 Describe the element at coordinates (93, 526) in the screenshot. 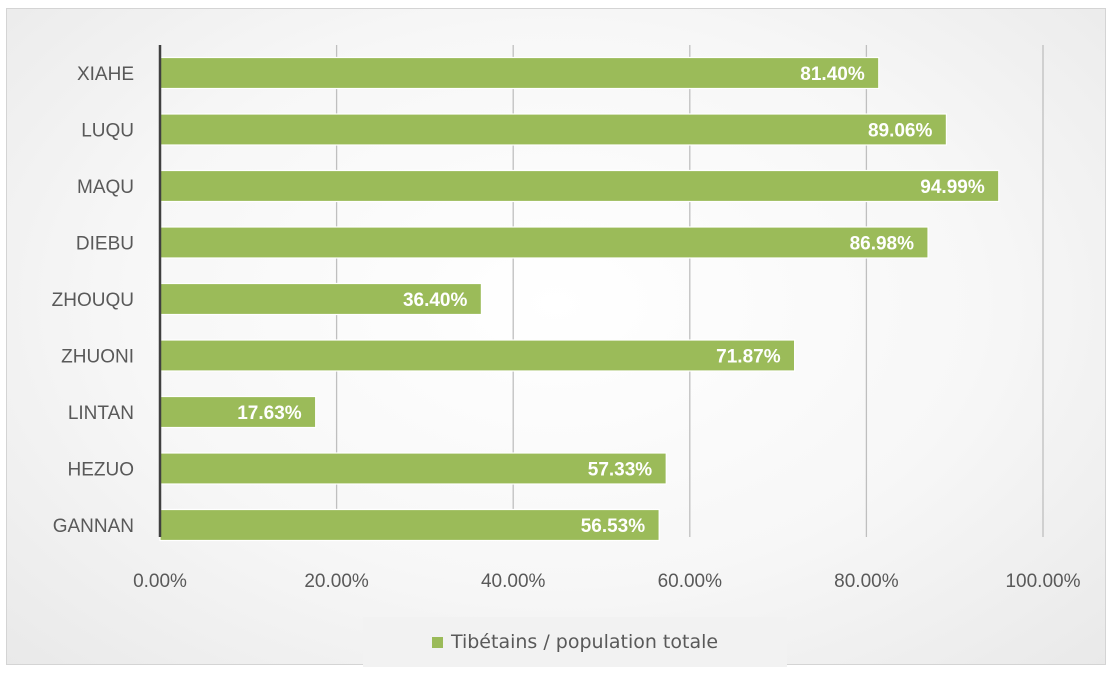

I see `category-label: GANNAN` at that location.